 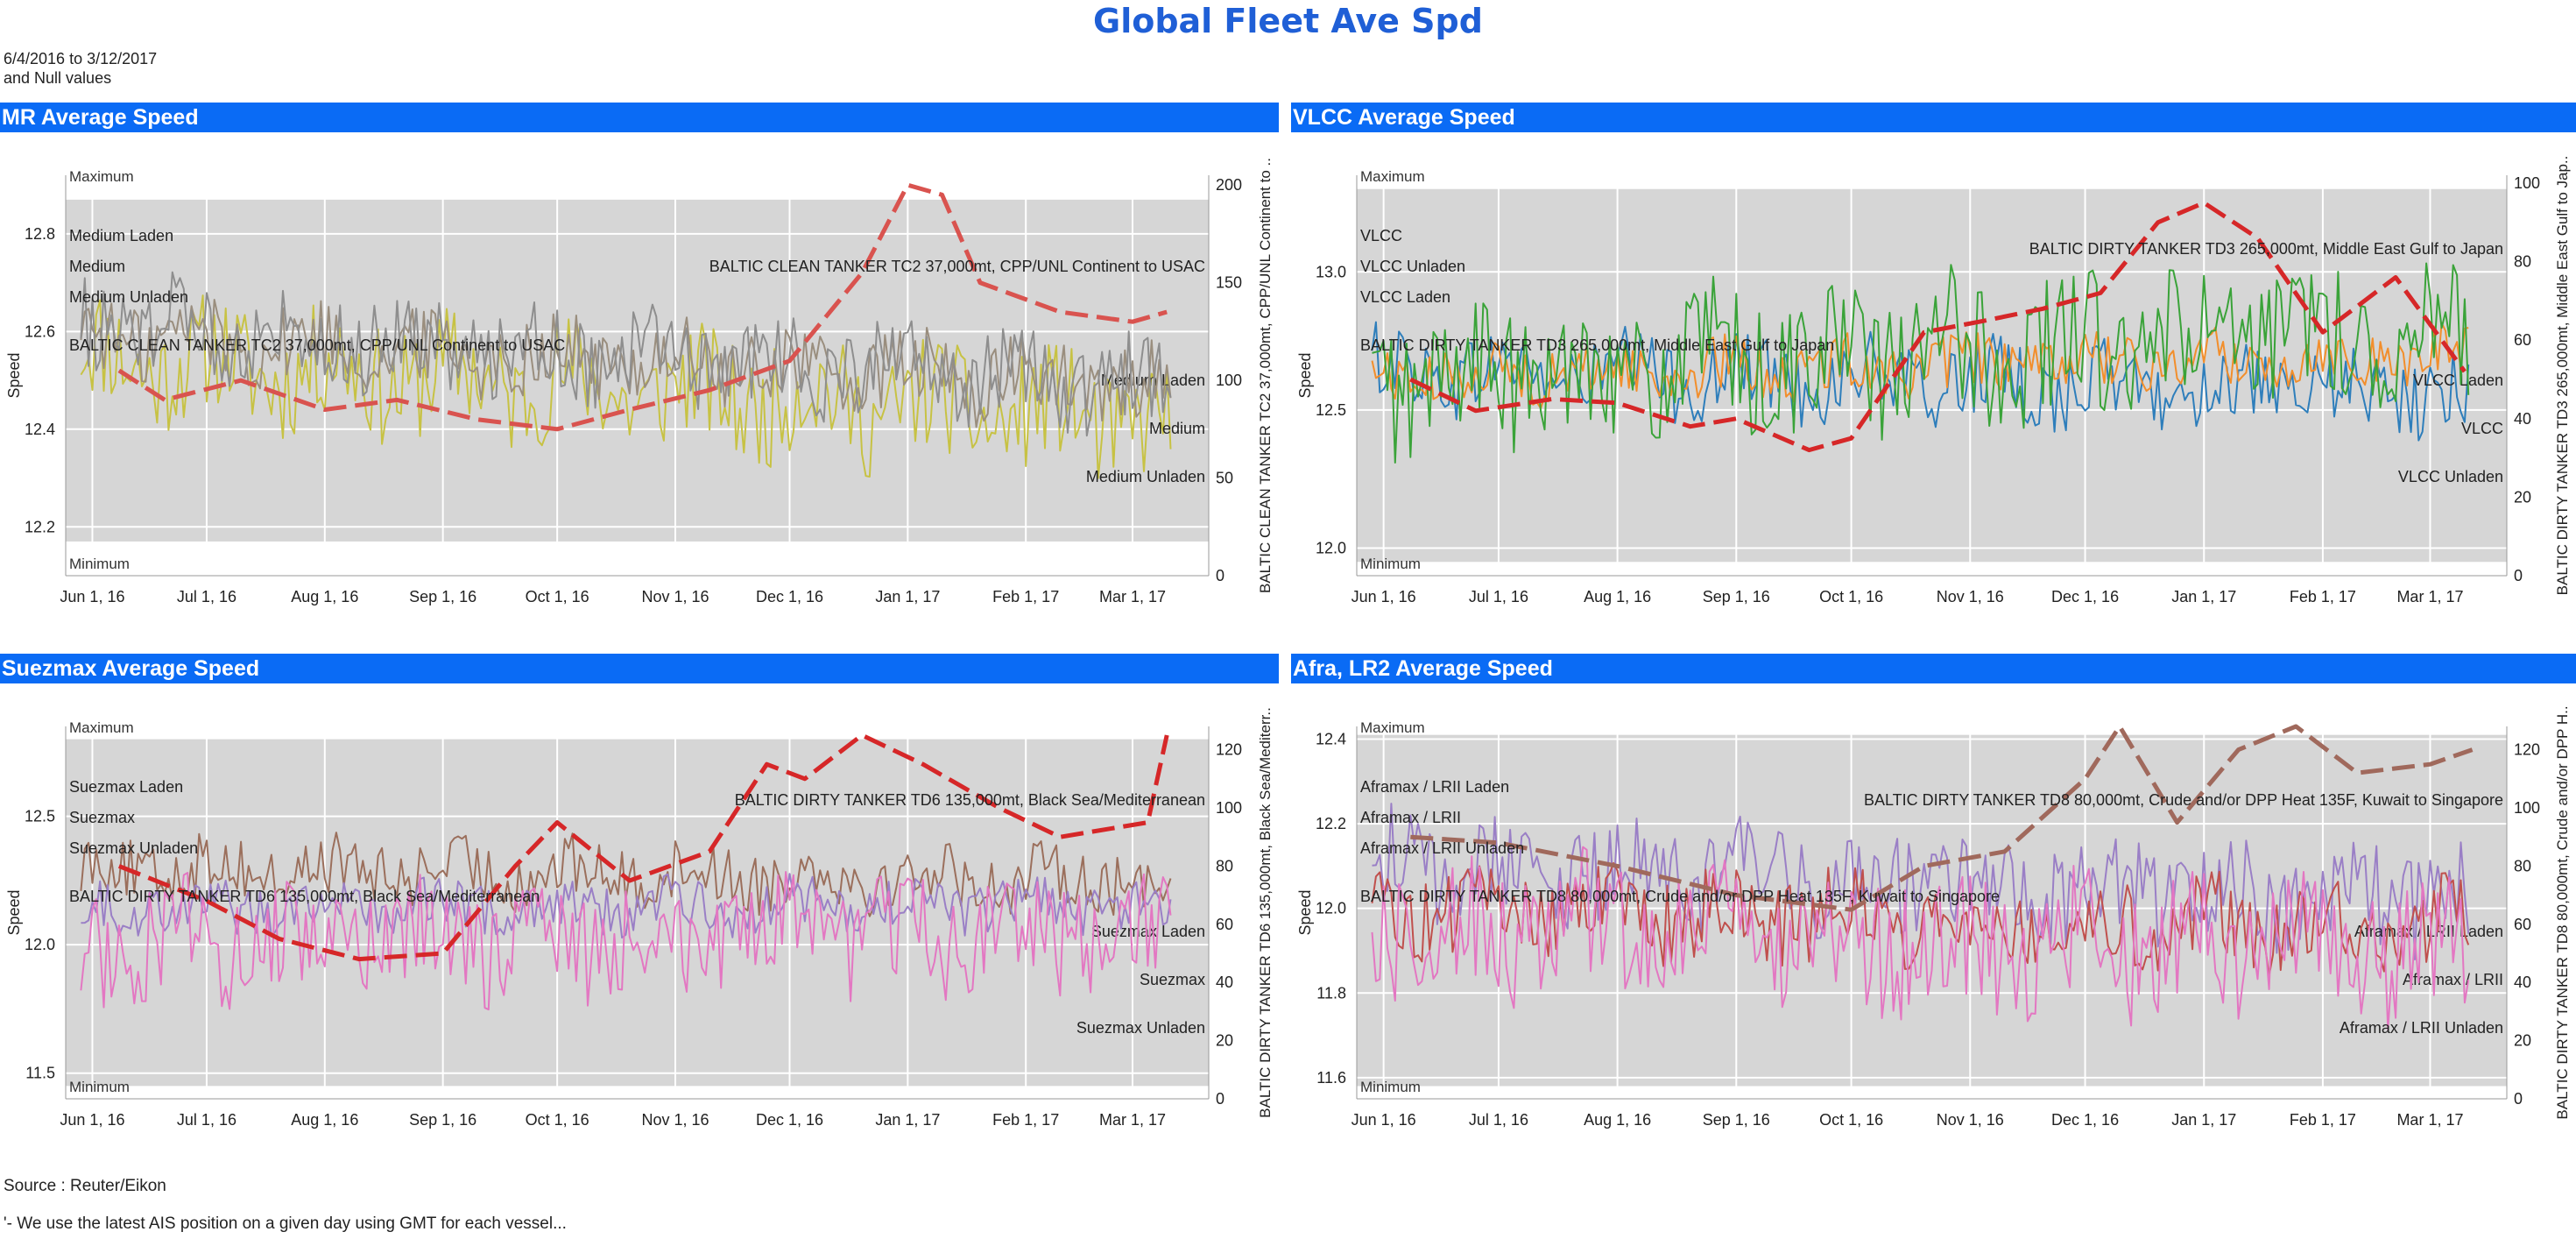 I want to click on suezmax-panel-header: Suezmax Average Speed, so click(x=639, y=668).